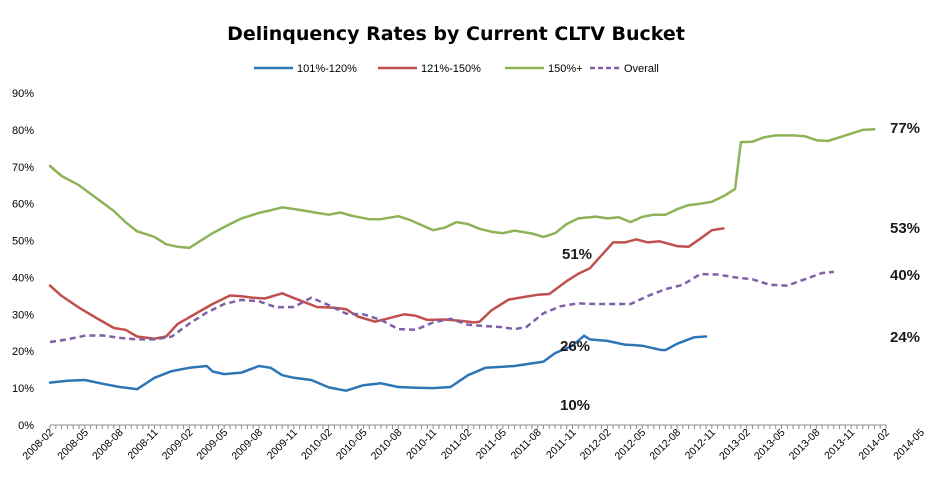 This screenshot has height=497, width=942. I want to click on x-tick-label: 2011-08, so click(526, 444).